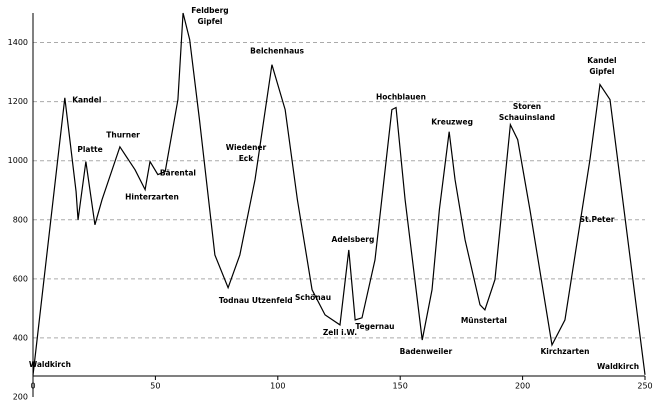  I want to click on y-tick-label: 800, so click(20, 219).